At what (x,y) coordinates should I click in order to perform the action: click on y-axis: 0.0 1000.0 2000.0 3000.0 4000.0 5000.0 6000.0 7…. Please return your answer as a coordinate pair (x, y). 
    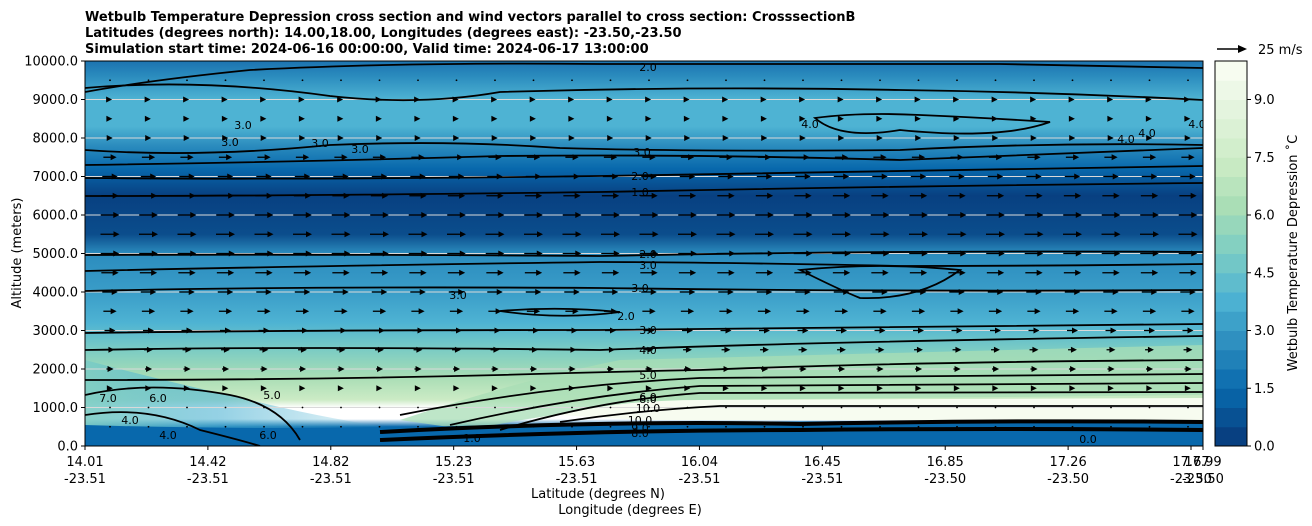
    Looking at the image, I should click on (54, 255).